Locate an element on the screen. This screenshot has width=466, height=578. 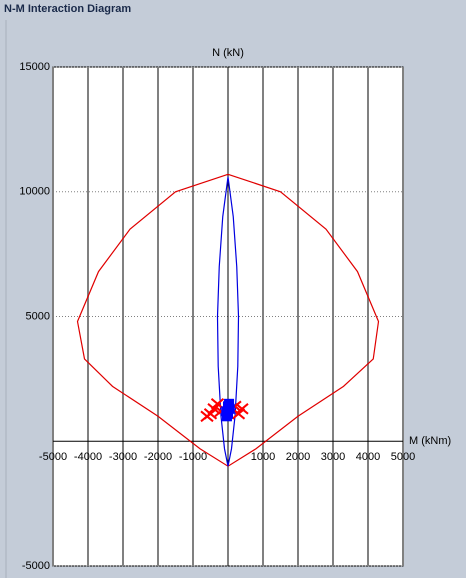
x-axis-label: M (kNm) is located at coordinates (430, 441).